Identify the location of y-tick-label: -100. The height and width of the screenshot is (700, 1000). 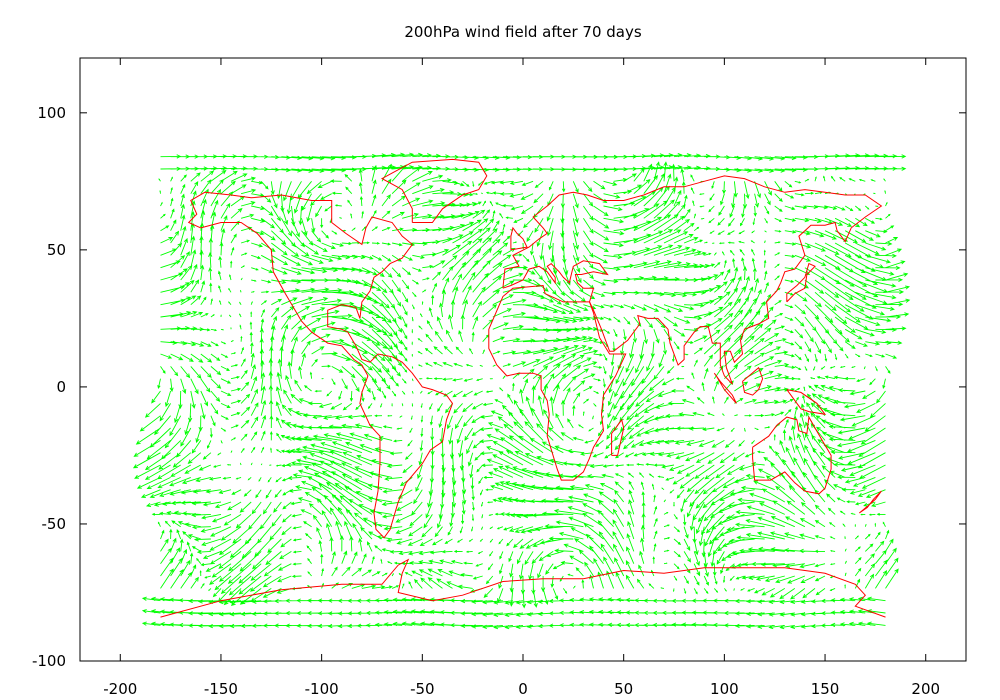
(49, 661).